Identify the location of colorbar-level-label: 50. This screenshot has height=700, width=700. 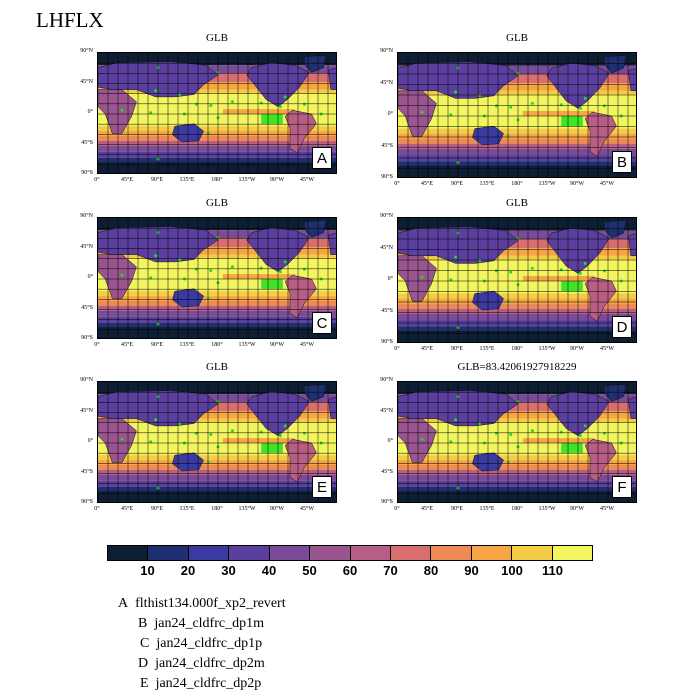
(309, 570).